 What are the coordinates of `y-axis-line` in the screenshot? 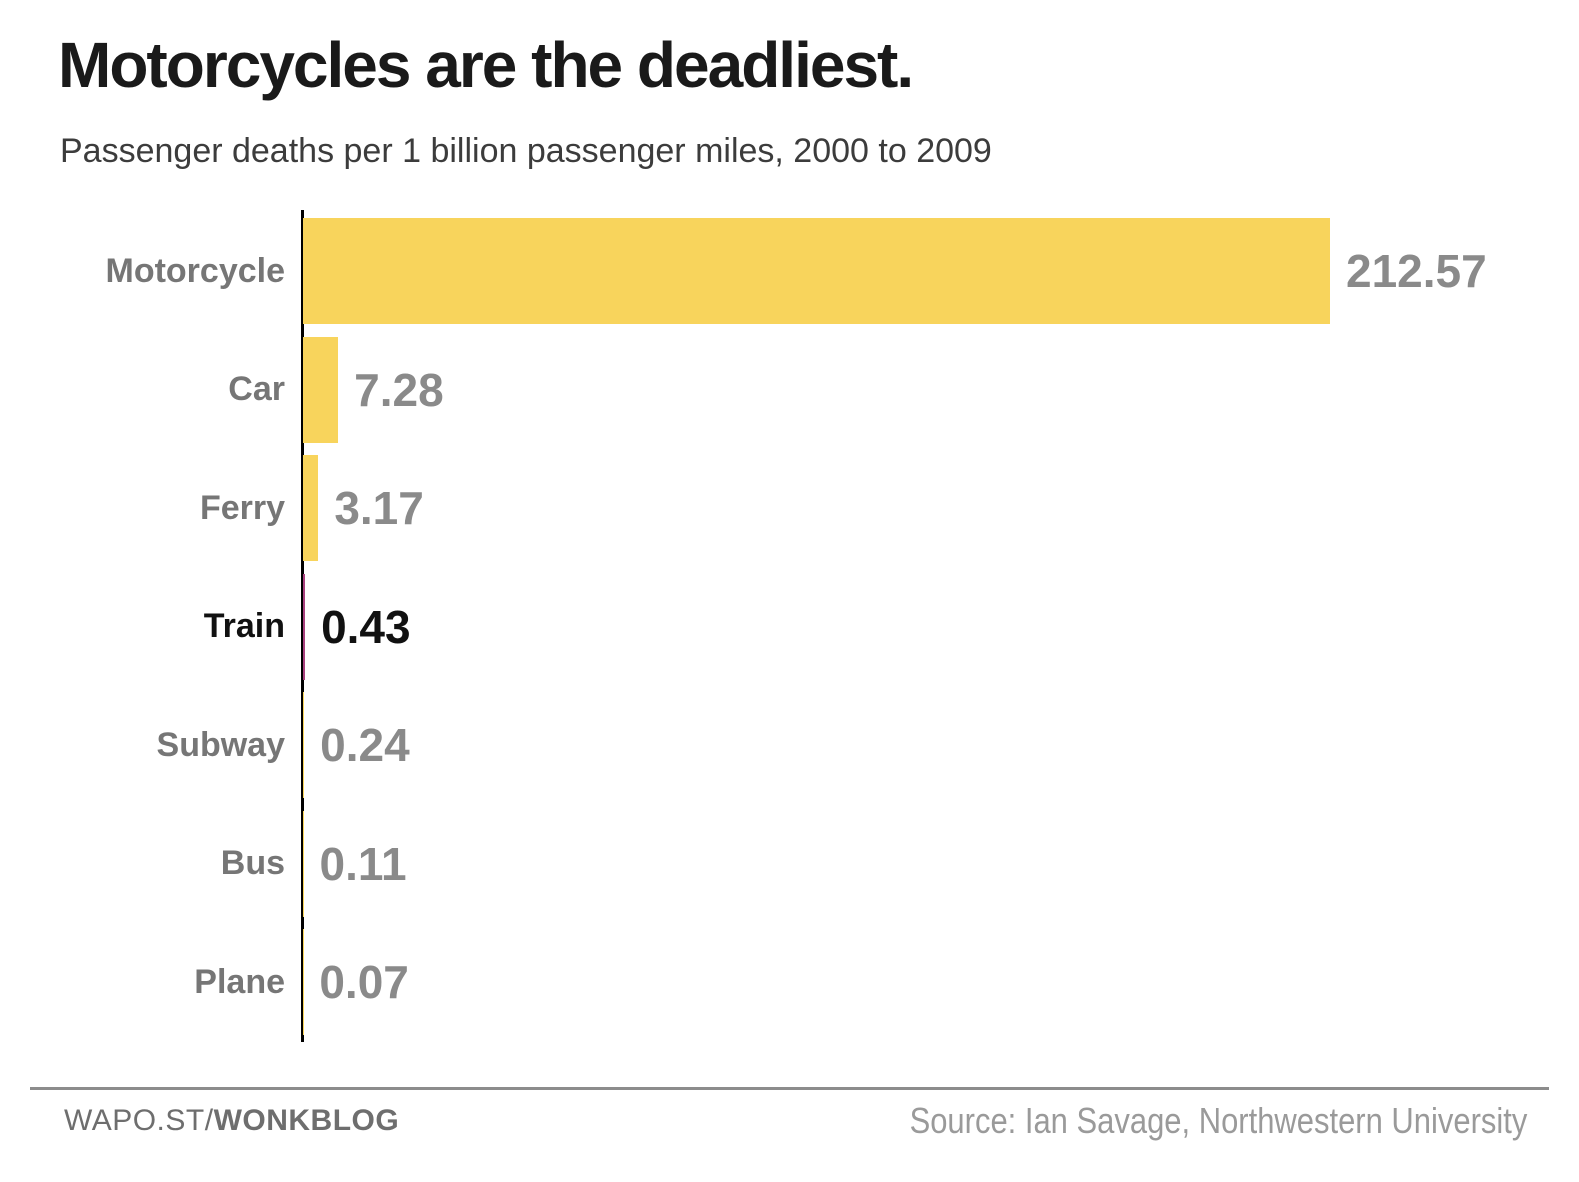 It's located at (302, 626).